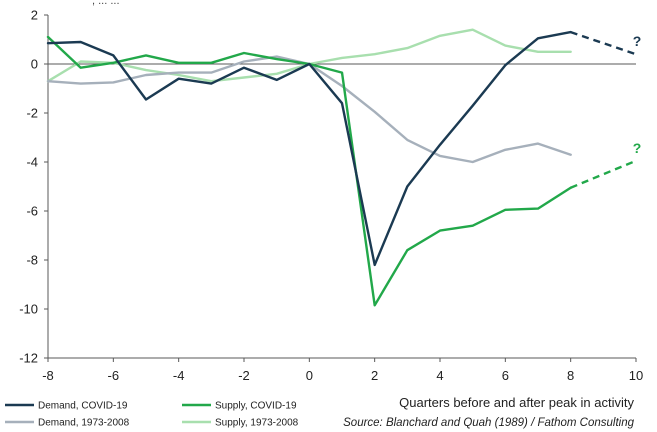  I want to click on y-tick-label: -4, so click(32, 162).